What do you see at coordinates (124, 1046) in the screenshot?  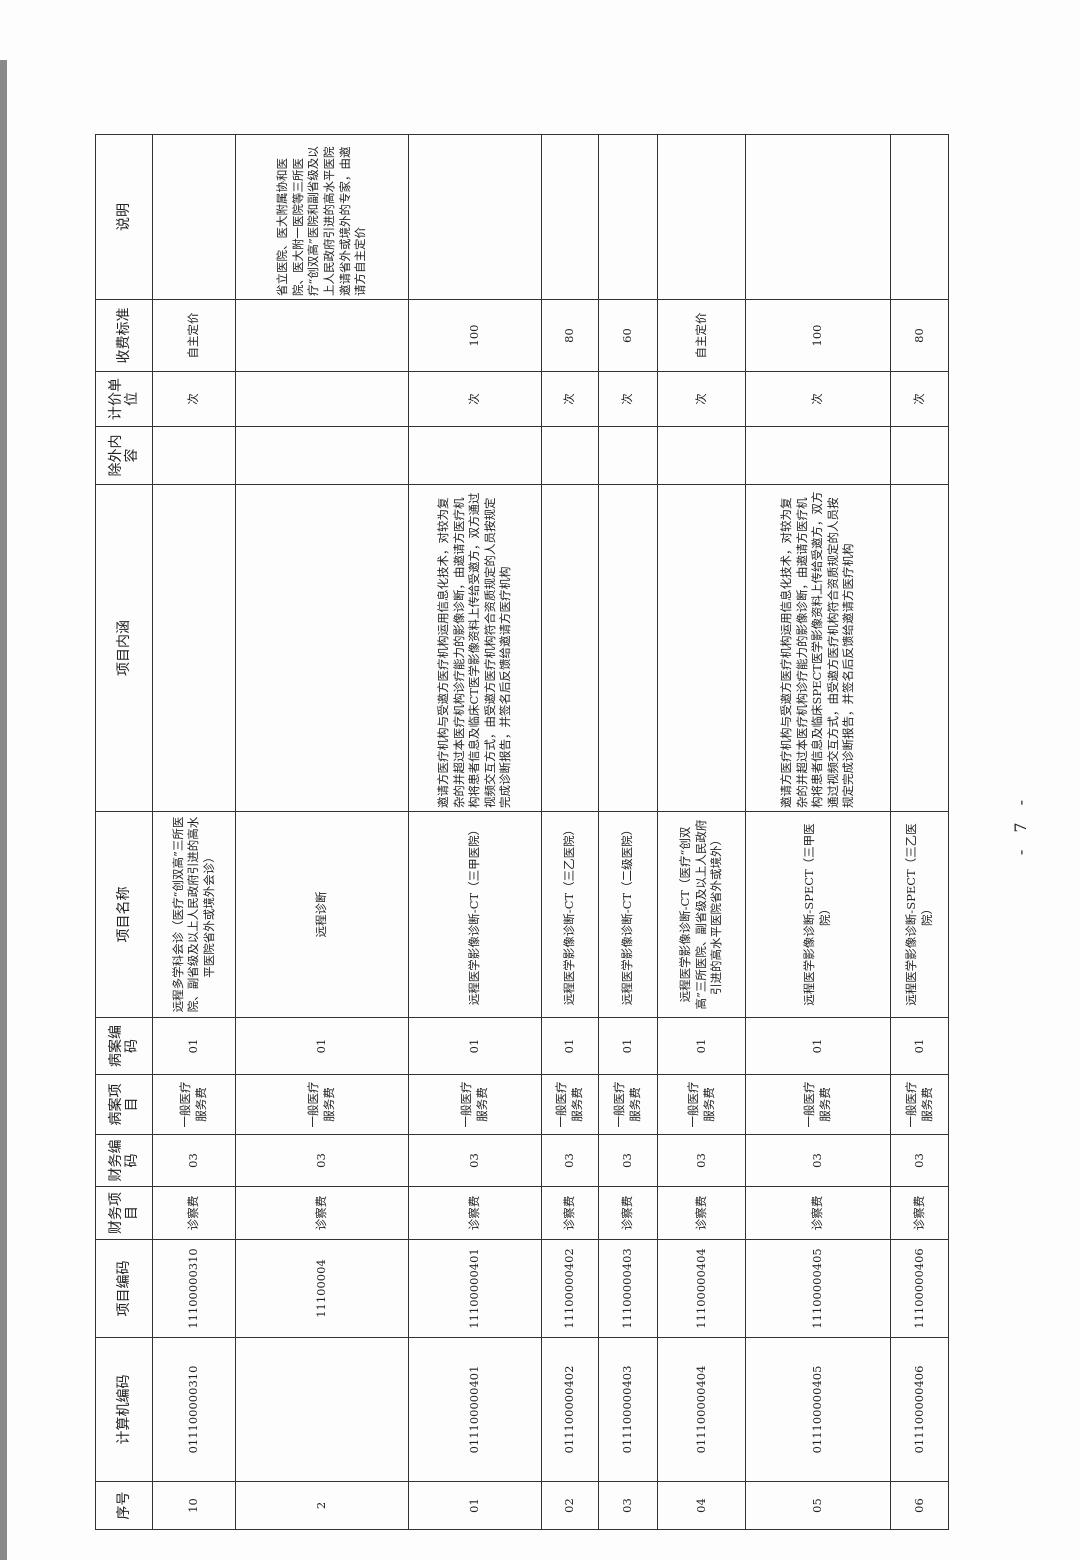 I see `column-header: 病案编码` at bounding box center [124, 1046].